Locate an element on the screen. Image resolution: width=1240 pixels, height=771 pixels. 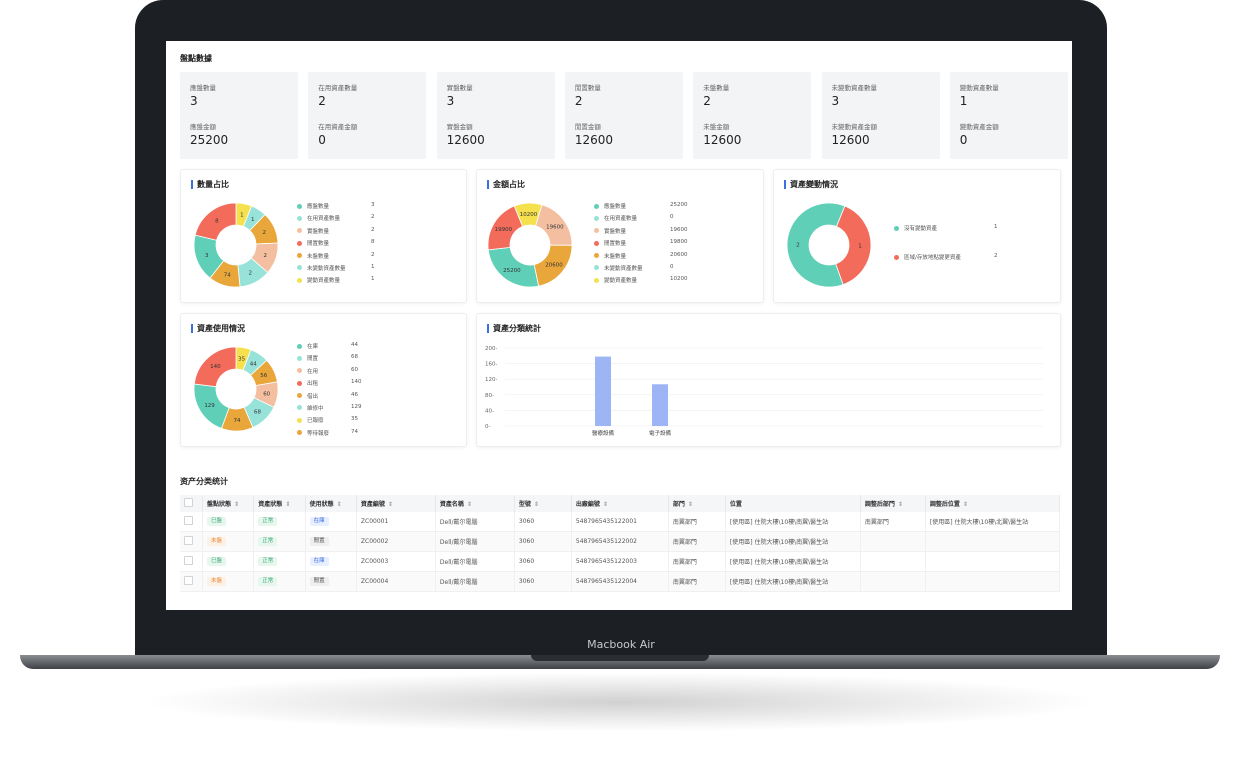
legend-item: 在用資產數量 0 is located at coordinates (679, 220).